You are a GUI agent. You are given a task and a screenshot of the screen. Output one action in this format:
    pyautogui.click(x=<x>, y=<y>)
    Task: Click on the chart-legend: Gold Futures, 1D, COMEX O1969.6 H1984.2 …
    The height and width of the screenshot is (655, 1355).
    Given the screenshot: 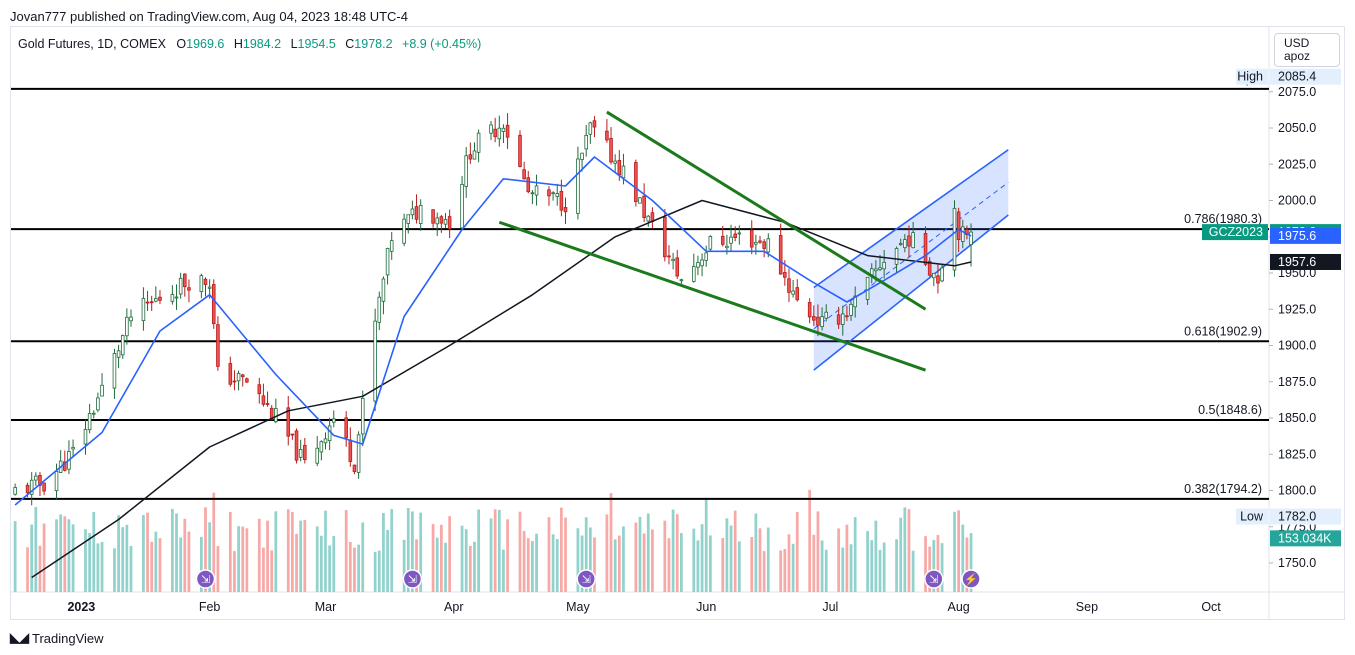 What is the action you would take?
    pyautogui.click(x=252, y=44)
    